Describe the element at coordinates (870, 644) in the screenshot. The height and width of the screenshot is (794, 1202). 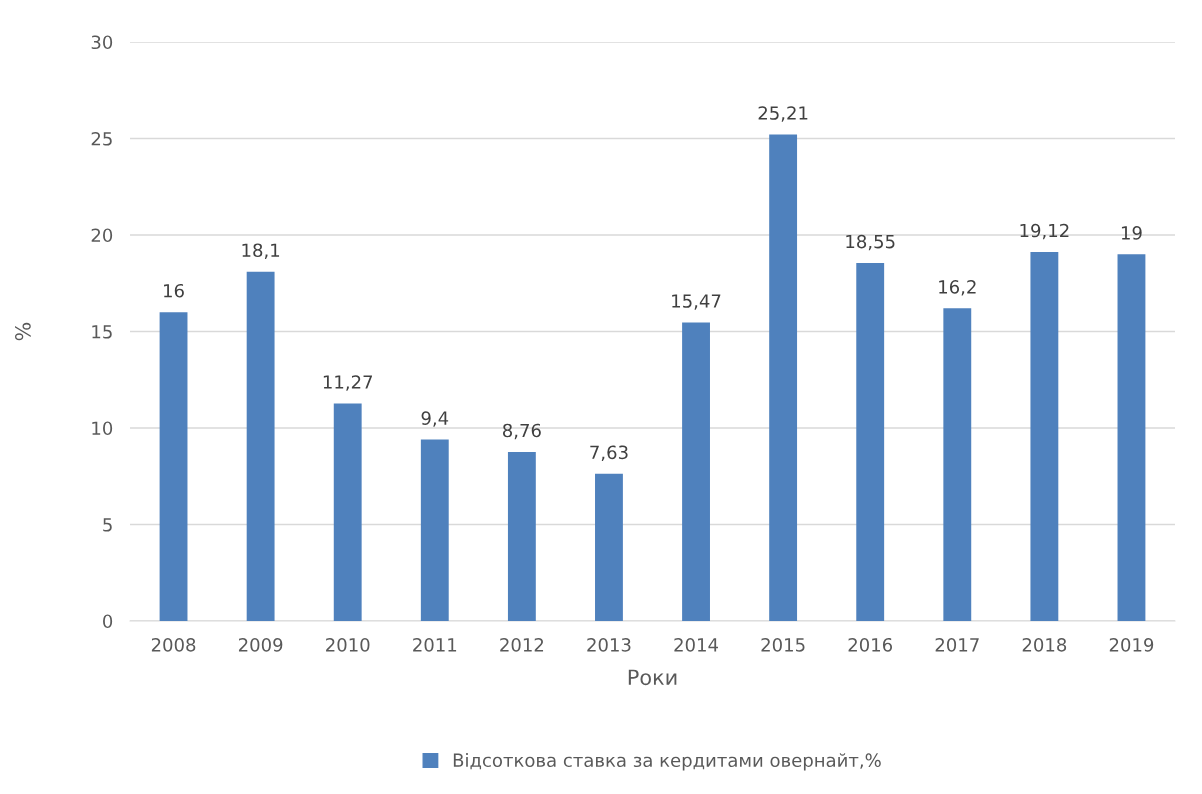
I see `x-tick-label: 2016` at that location.